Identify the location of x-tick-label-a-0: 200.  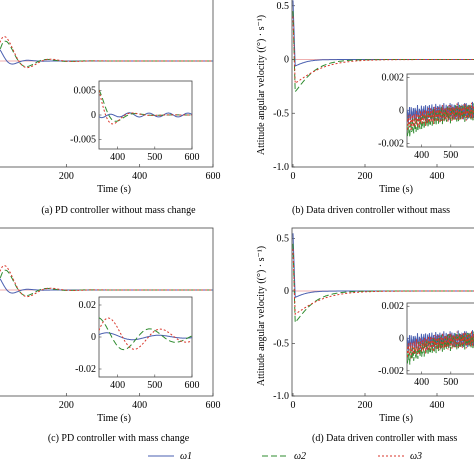
(66, 176).